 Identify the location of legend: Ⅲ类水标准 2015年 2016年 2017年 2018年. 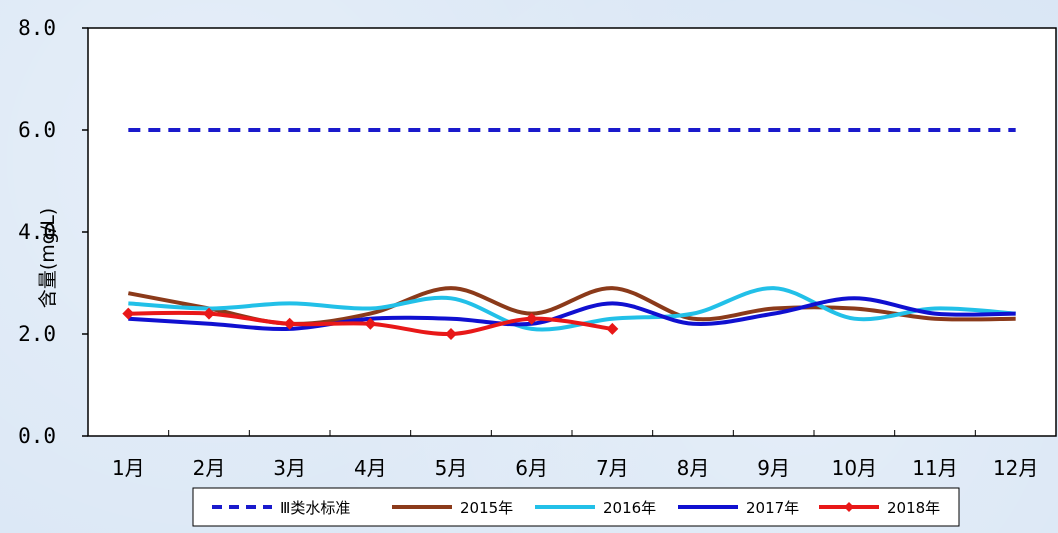
(576, 507).